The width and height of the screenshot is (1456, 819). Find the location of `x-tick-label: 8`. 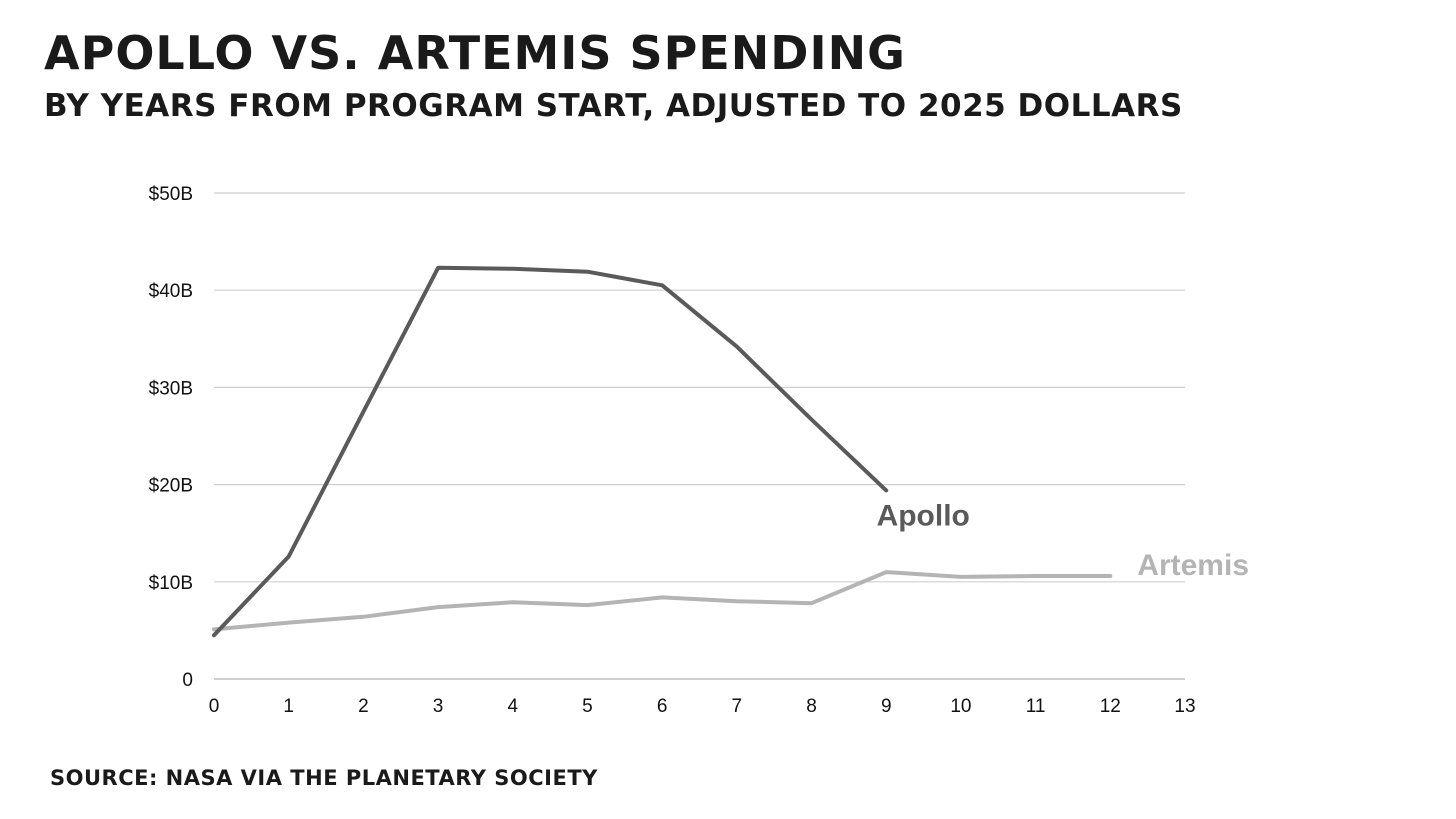

x-tick-label: 8 is located at coordinates (811, 706).